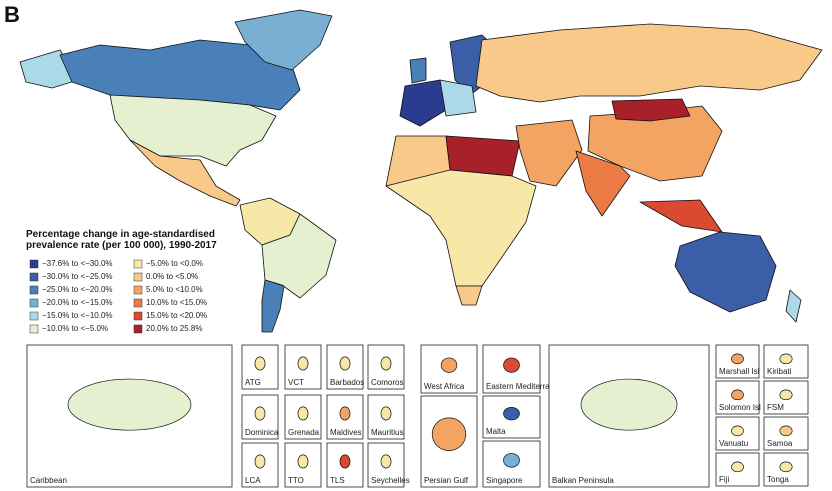 Image resolution: width=832 pixels, height=491 pixels. Describe the element at coordinates (253, 382) in the screenshot. I see `inset-label: ATG` at that location.